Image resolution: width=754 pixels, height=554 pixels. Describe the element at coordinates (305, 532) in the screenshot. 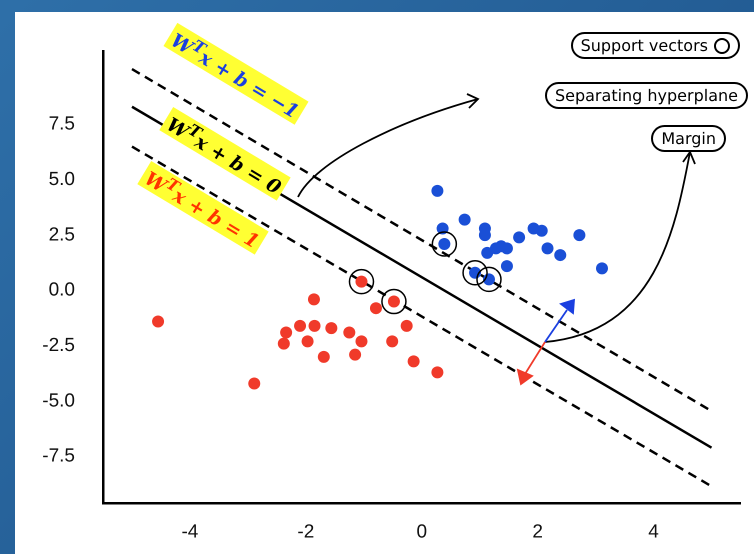

I see `x-tick-label: -2` at that location.